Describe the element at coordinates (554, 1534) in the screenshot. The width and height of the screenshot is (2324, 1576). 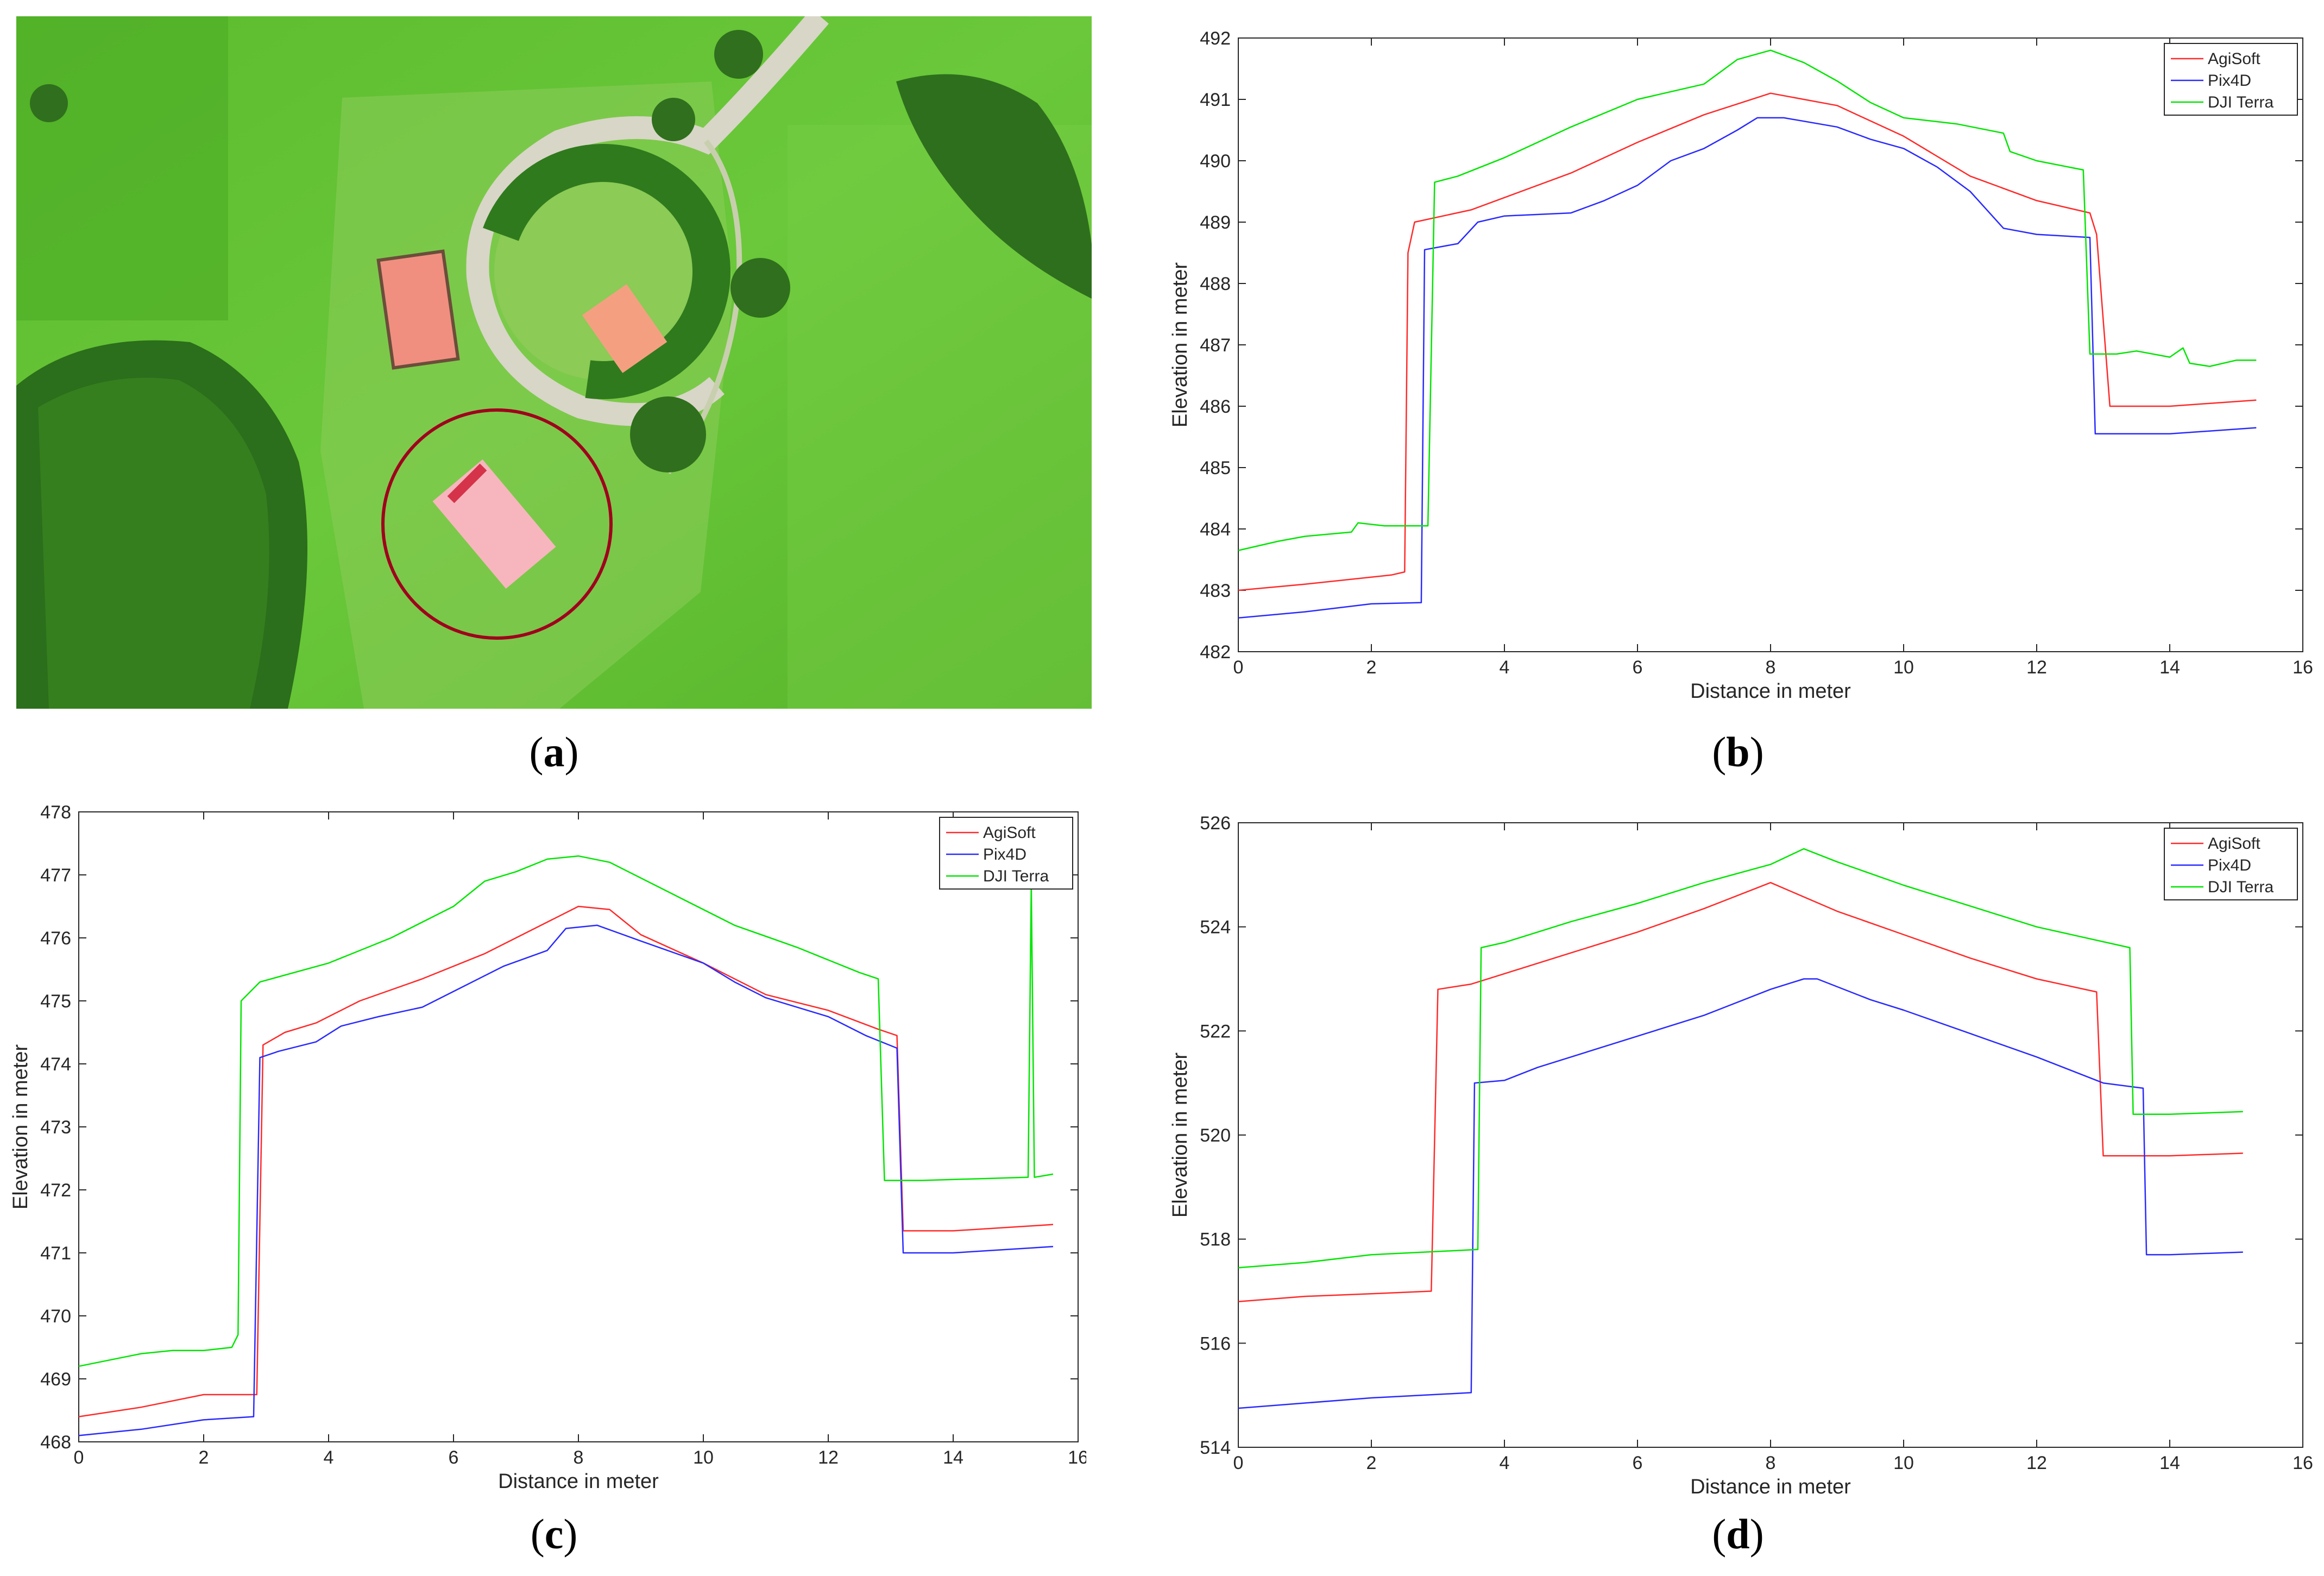
I see `caption-c: (c)` at that location.